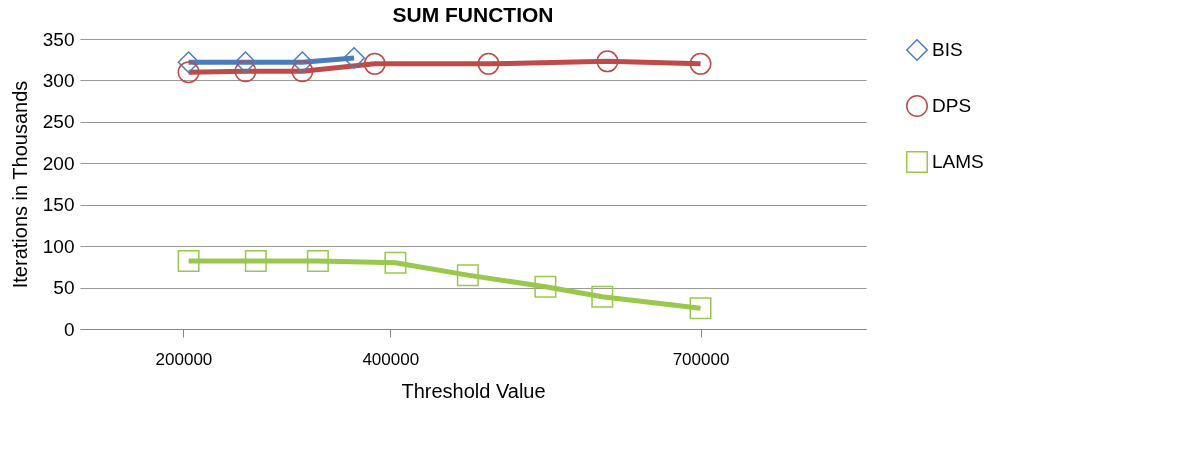 The height and width of the screenshot is (449, 1198). What do you see at coordinates (58, 80) in the screenshot?
I see `y-tick-label: 300` at bounding box center [58, 80].